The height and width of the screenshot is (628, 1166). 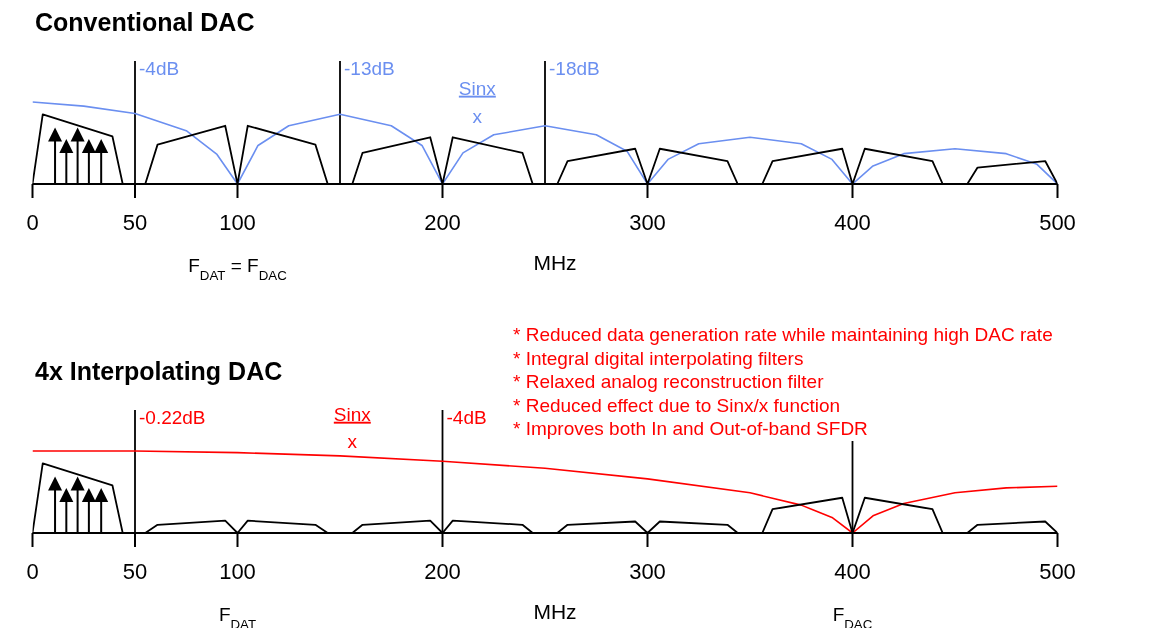 What do you see at coordinates (237, 616) in the screenshot?
I see `text: F$_{DAT}$` at bounding box center [237, 616].